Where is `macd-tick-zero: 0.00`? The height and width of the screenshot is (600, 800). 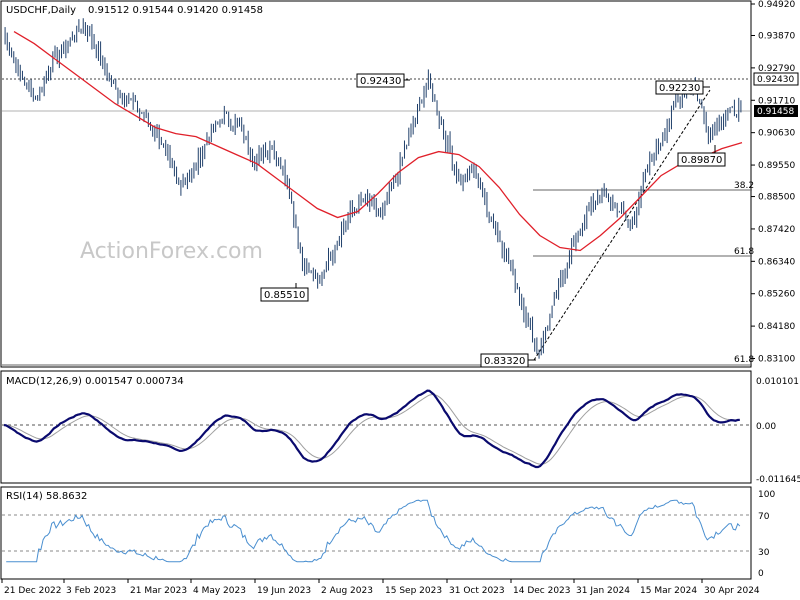
macd-tick-zero: 0.00 is located at coordinates (766, 427).